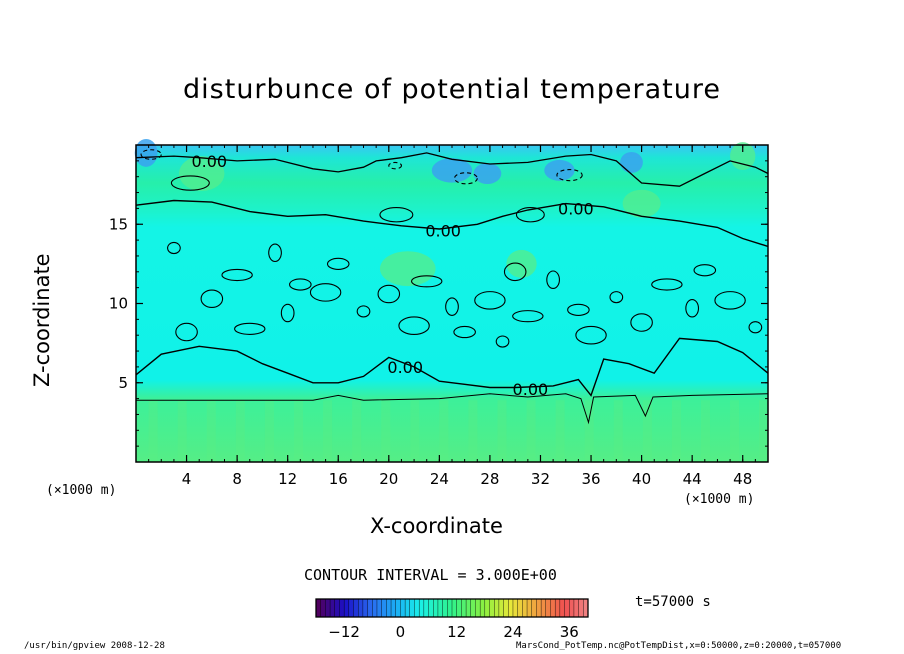 The width and height of the screenshot is (904, 654). What do you see at coordinates (452, 619) in the screenshot?
I see `colorbar: −12 0 12 24 36` at bounding box center [452, 619].